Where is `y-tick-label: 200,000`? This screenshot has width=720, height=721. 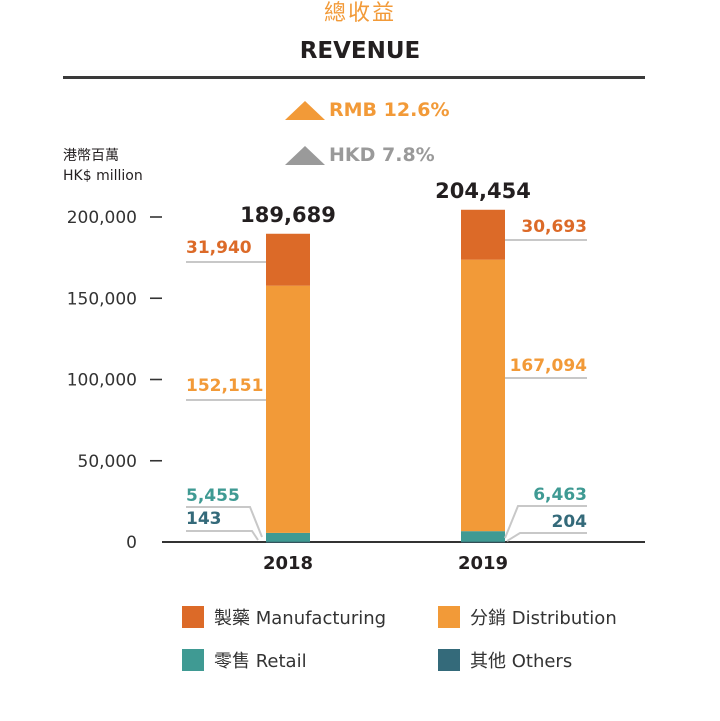 y-tick-label: 200,000 is located at coordinates (102, 218).